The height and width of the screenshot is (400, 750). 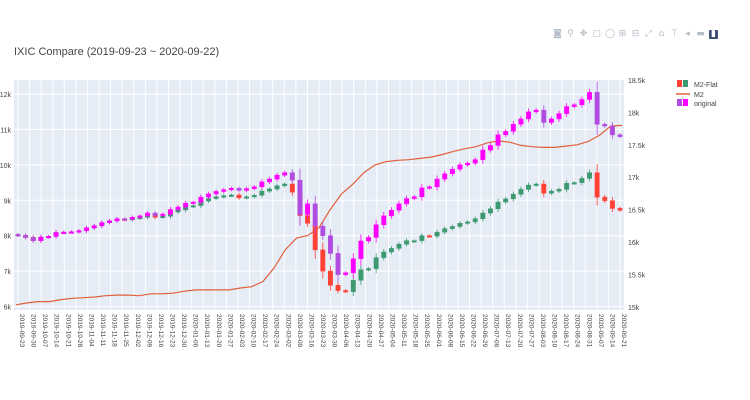 What do you see at coordinates (623, 331) in the screenshot?
I see `x-tick-label: 2020-09-21` at bounding box center [623, 331].